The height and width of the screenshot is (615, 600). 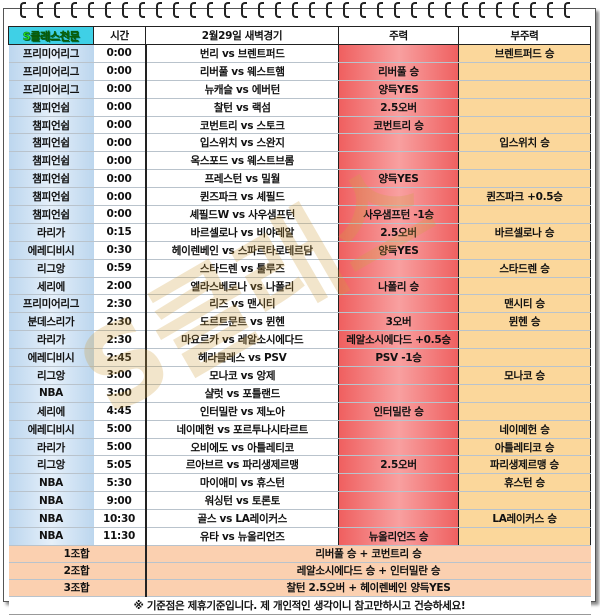 I want to click on match-cell: 코번트리 vs 스토크, so click(x=242, y=125).